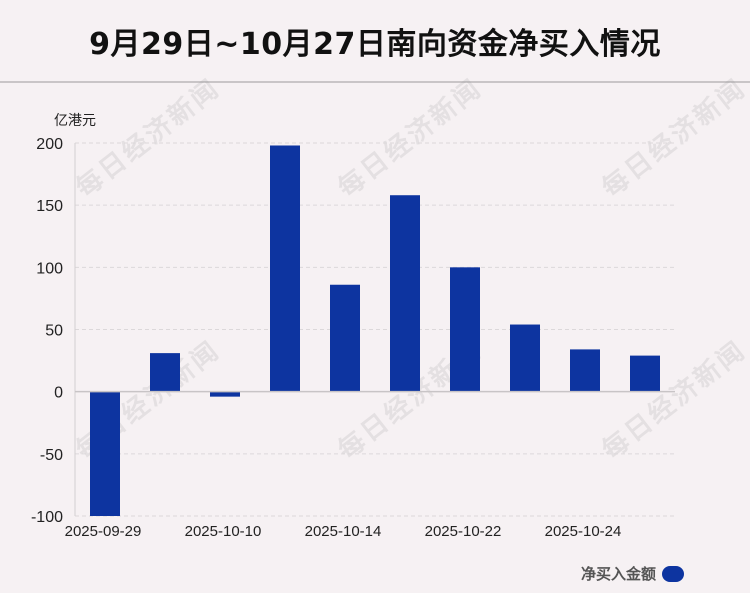 The width and height of the screenshot is (750, 593). Describe the element at coordinates (223, 531) in the screenshot. I see `x-tick-label: 2025-10-10` at that location.